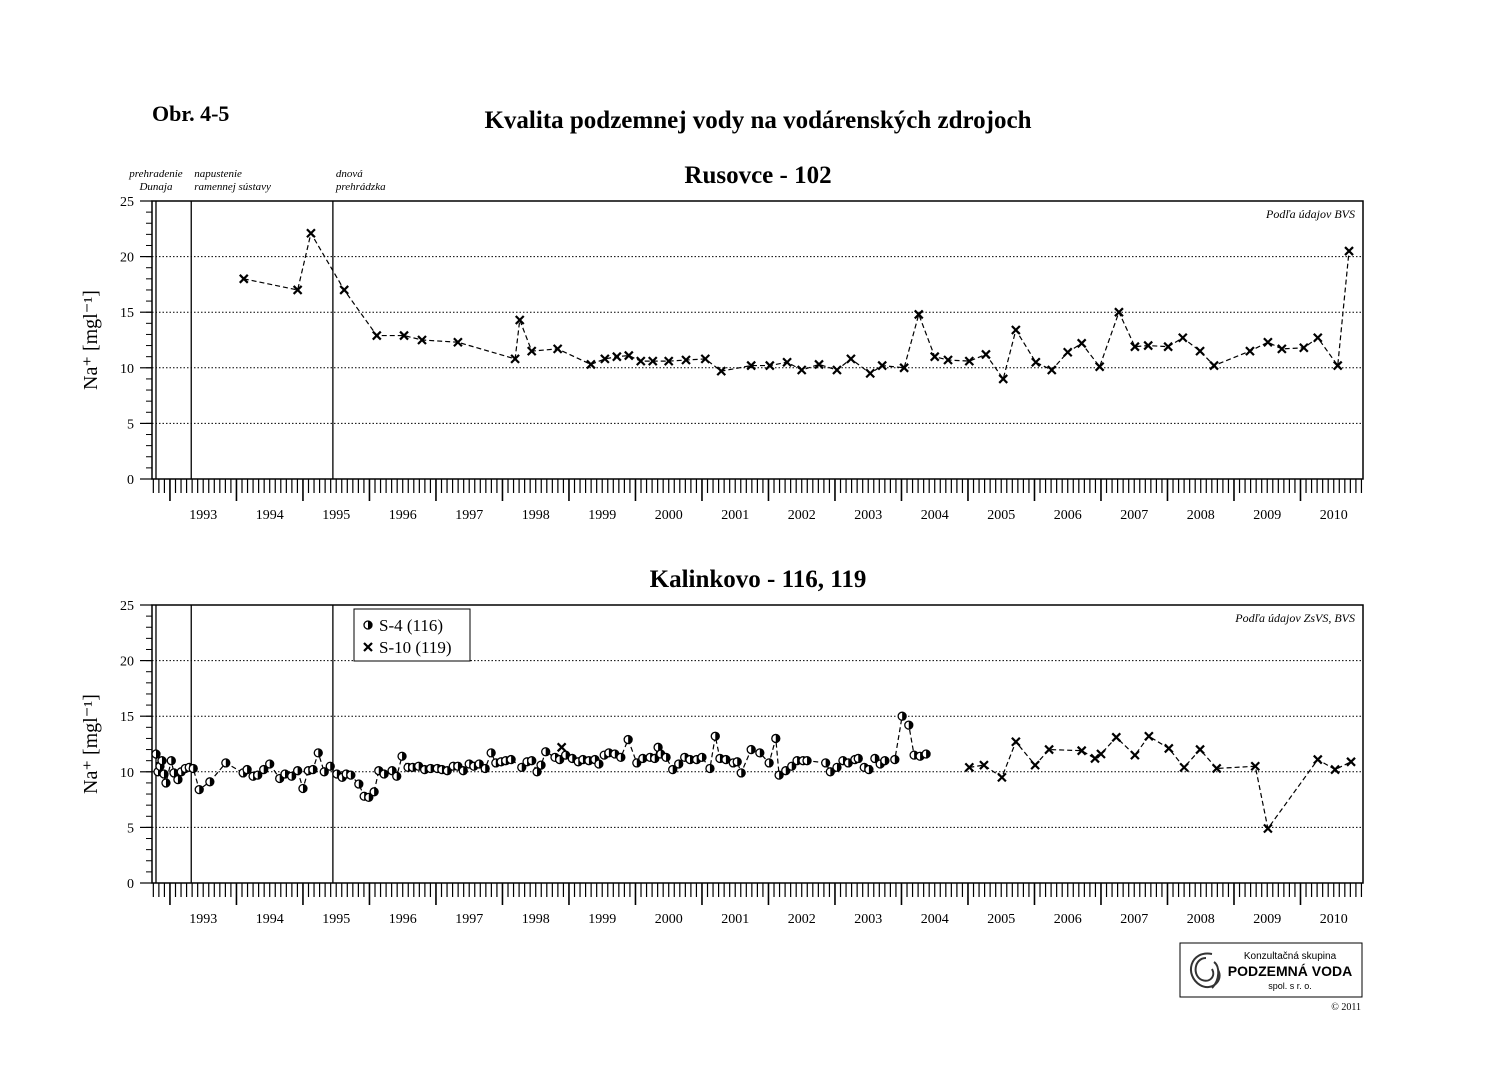  I want to click on x-tick-label: 2001, so click(735, 515).